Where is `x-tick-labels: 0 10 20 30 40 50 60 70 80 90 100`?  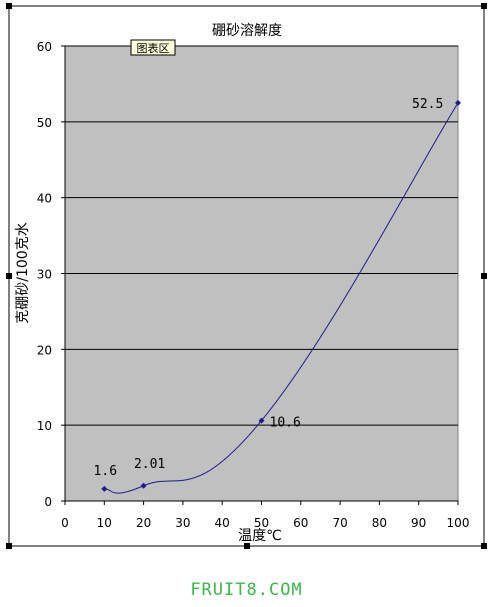
x-tick-labels: 0 10 20 30 40 50 60 70 80 90 100 is located at coordinates (265, 515).